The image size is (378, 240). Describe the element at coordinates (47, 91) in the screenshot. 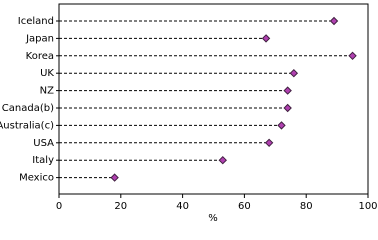

I see `y-tick-label: NZ` at that location.